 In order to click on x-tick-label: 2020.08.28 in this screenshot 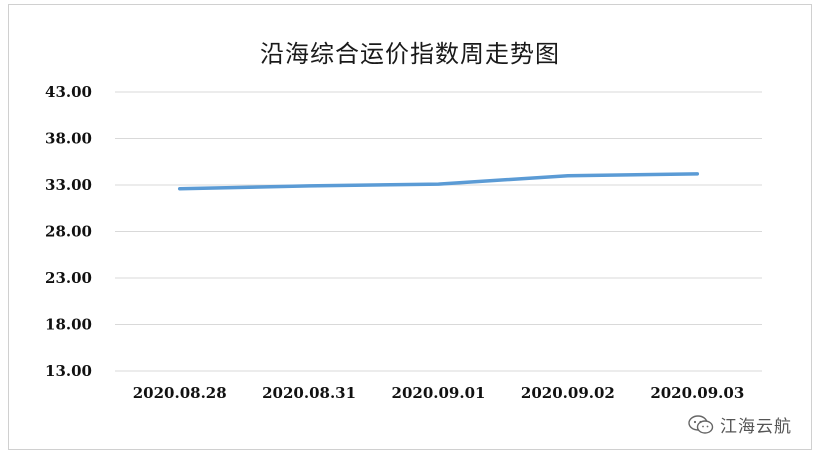, I will do `click(180, 393)`.